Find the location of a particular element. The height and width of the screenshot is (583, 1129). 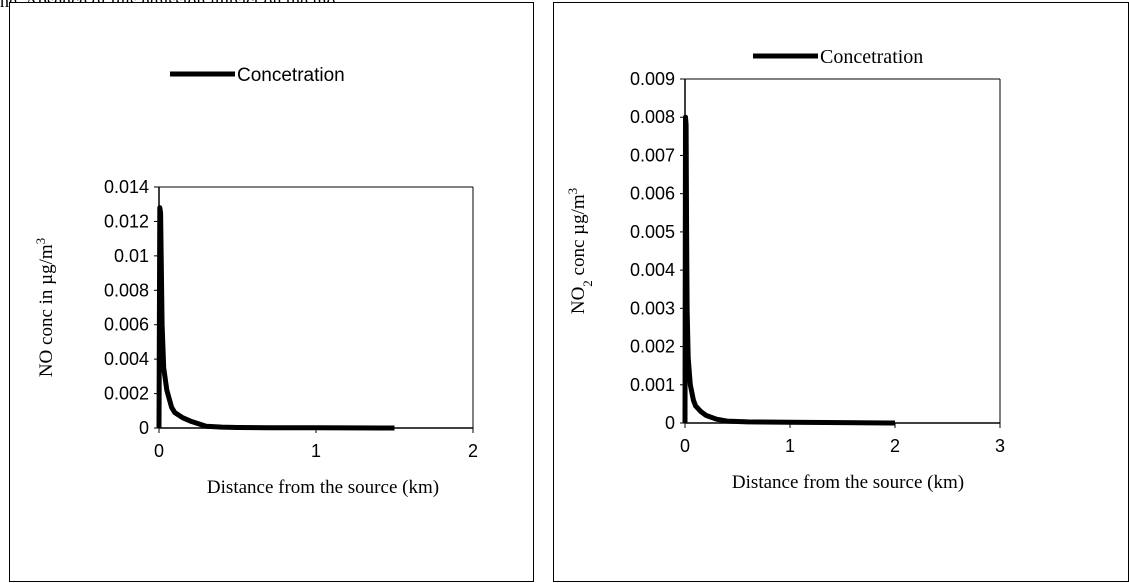

y-axis-title-subscript: 2 is located at coordinates (587, 283).